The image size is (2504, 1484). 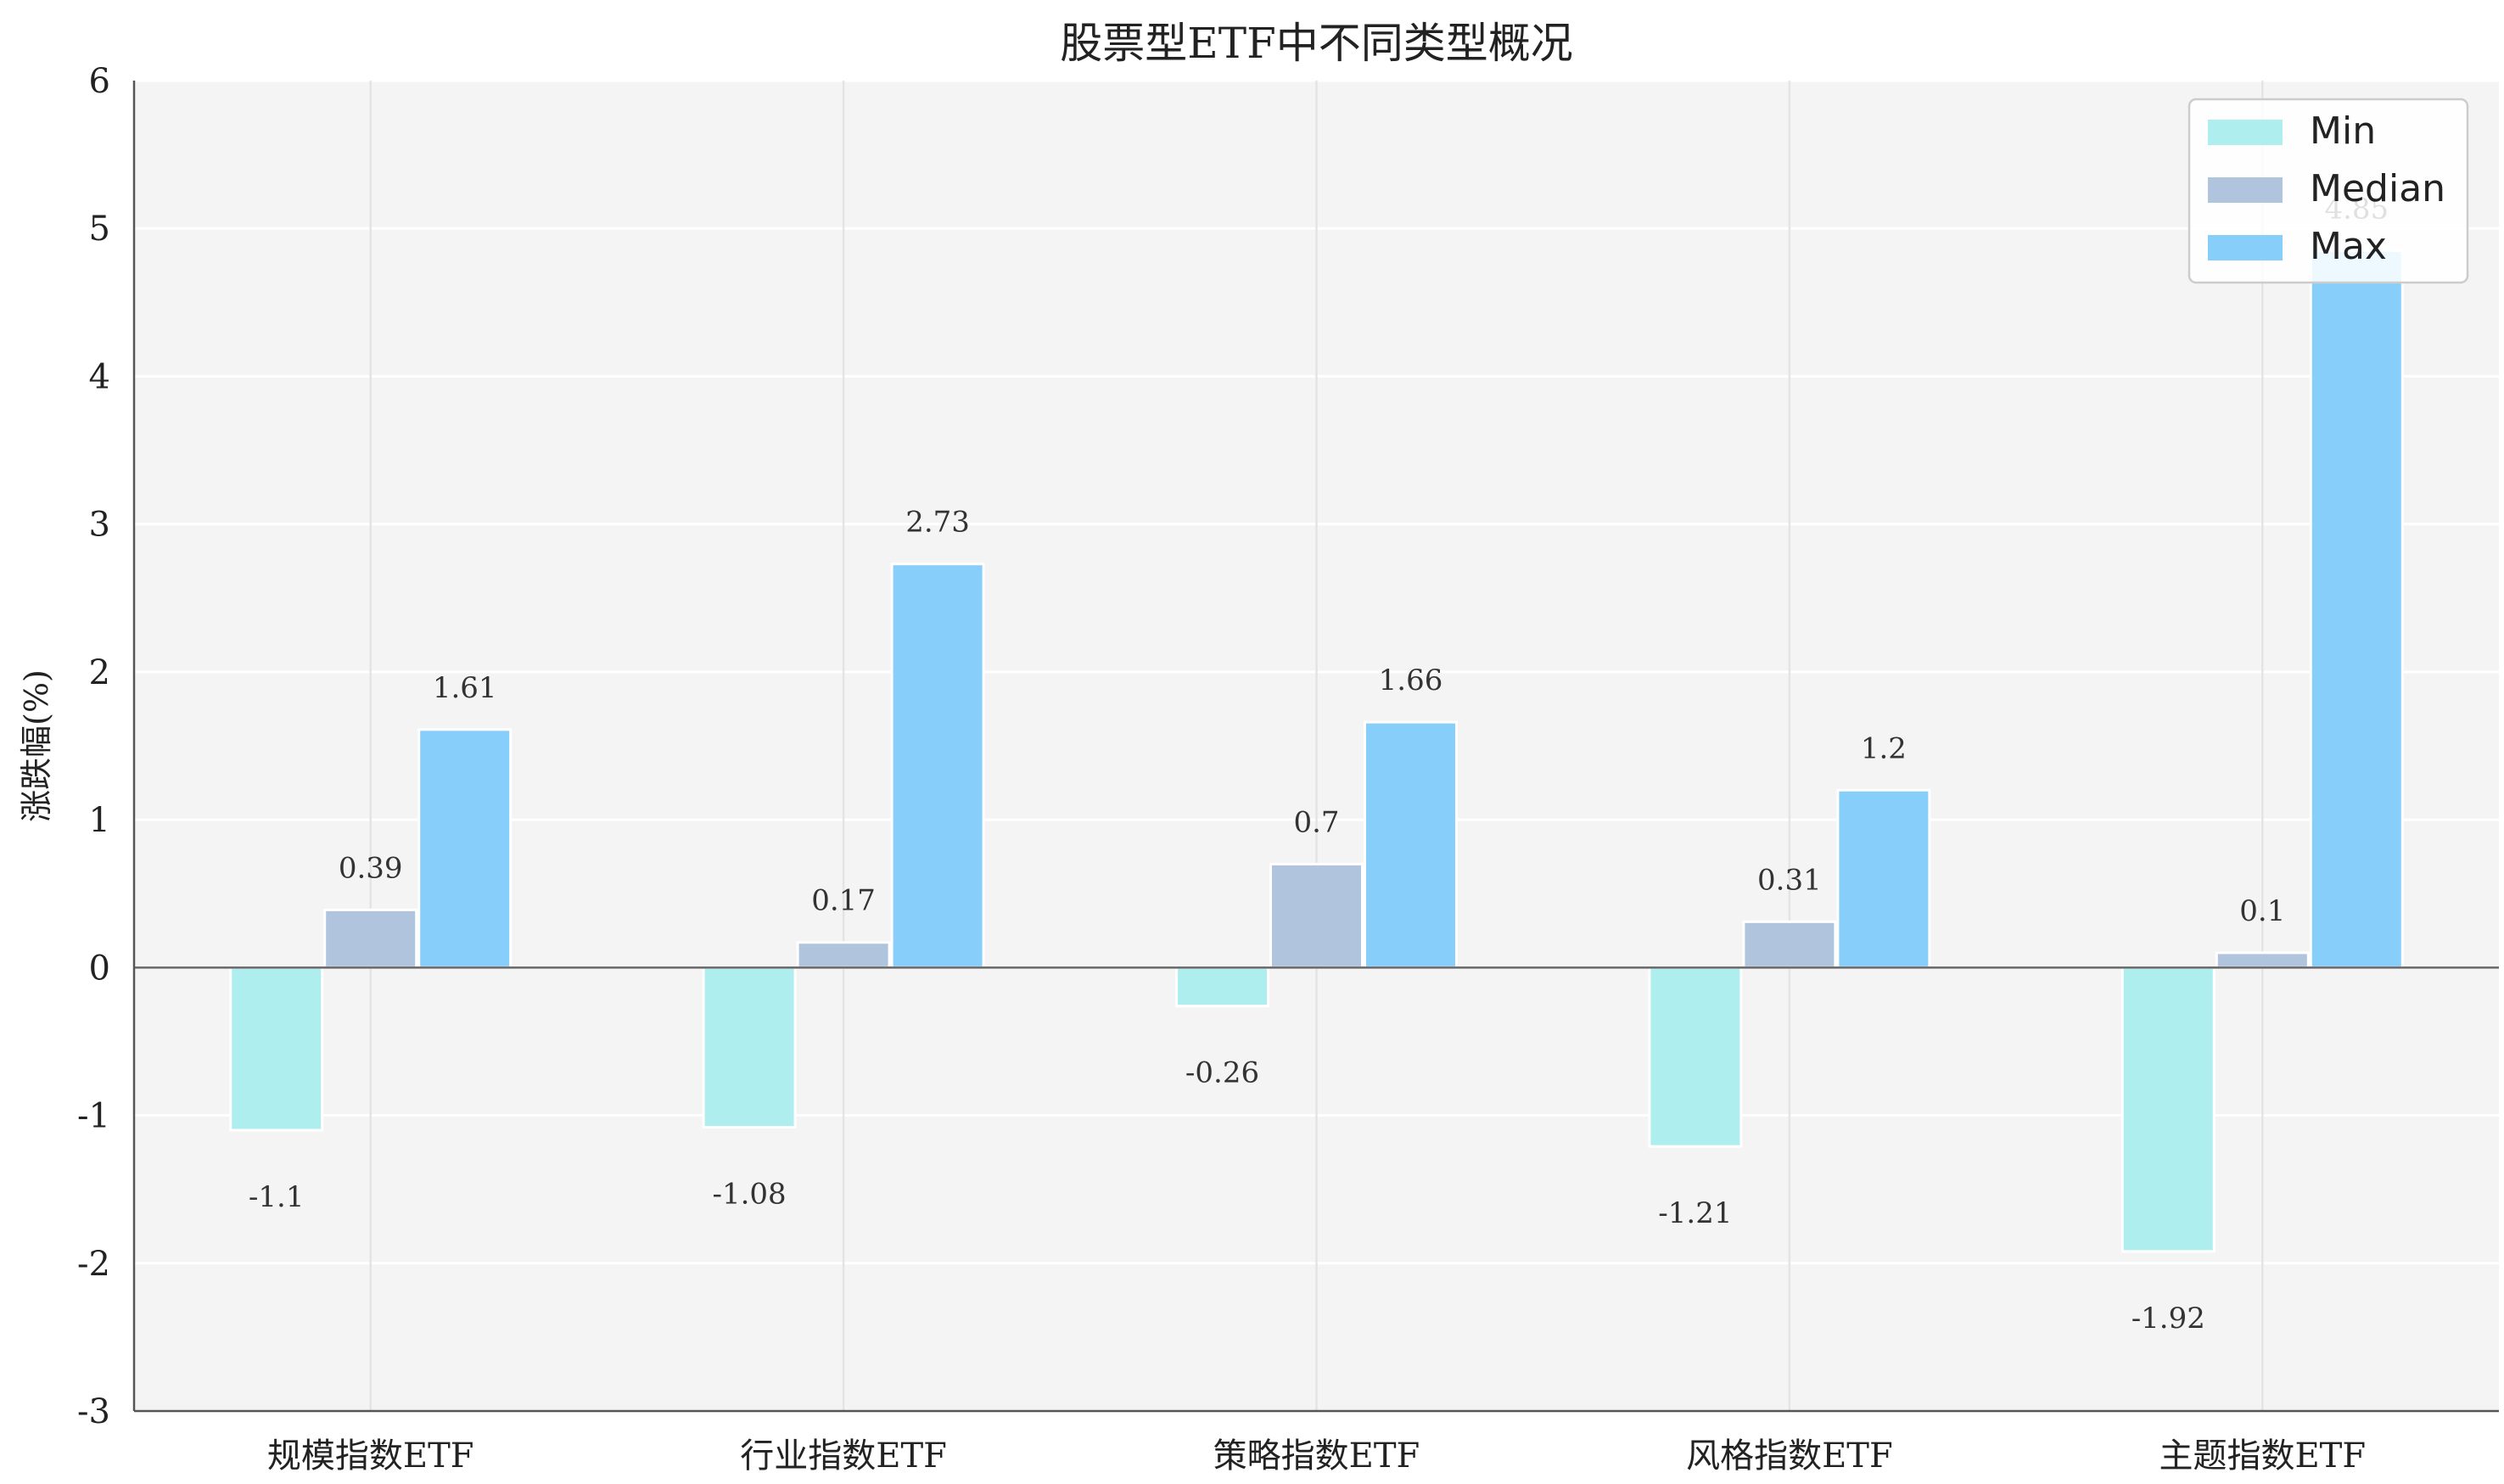 What do you see at coordinates (1317, 44) in the screenshot?
I see `chart-title: 股票型ETF中不同类型概况` at bounding box center [1317, 44].